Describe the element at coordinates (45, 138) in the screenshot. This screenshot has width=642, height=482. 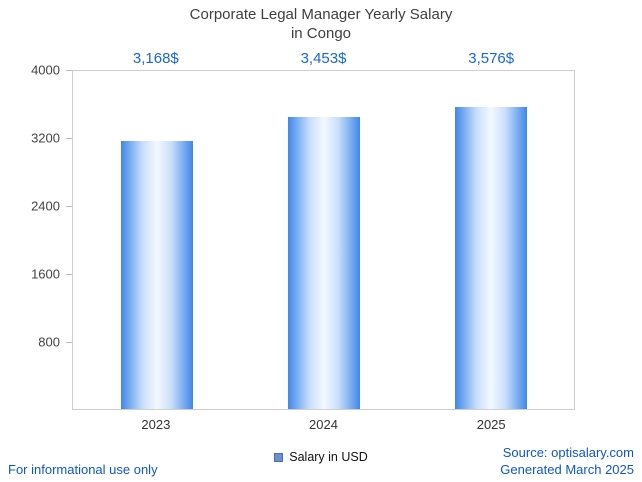
I see `y-tick-label: 3200` at that location.